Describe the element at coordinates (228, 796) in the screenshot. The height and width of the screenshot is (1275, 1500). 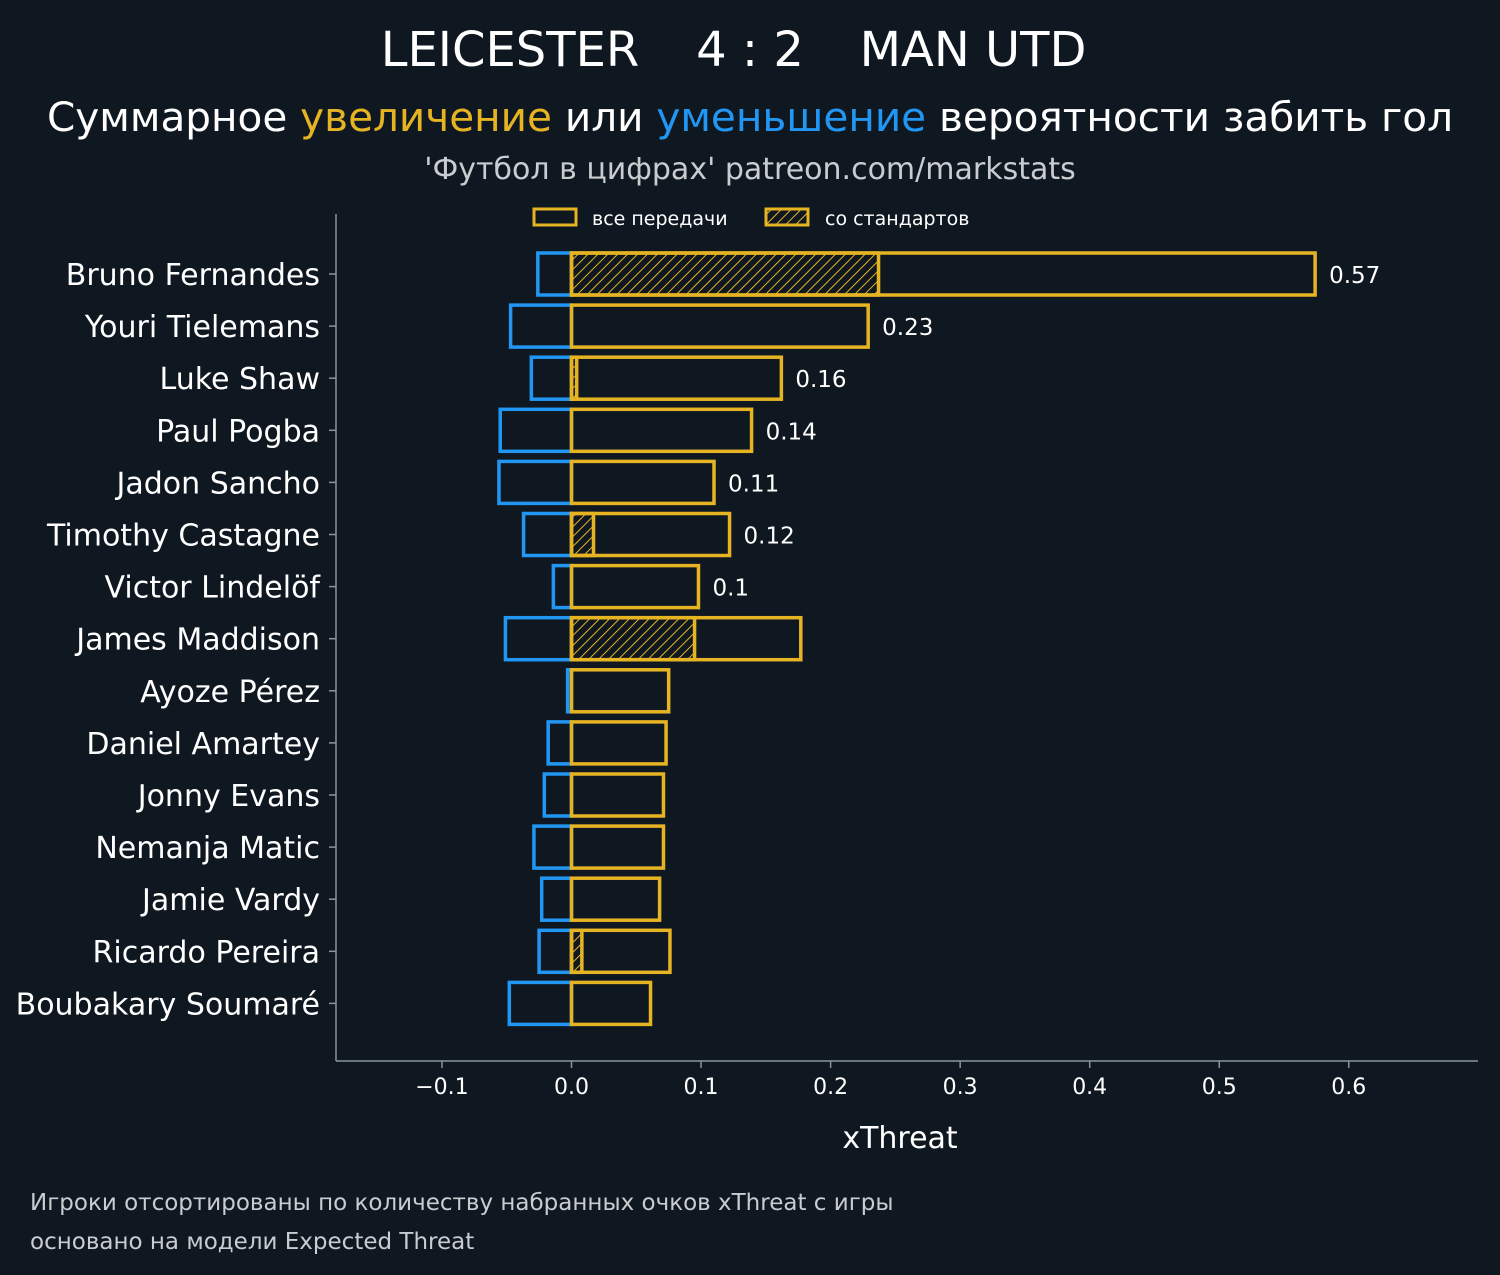
I see `y-tick-label: Jonny Evans` at that location.